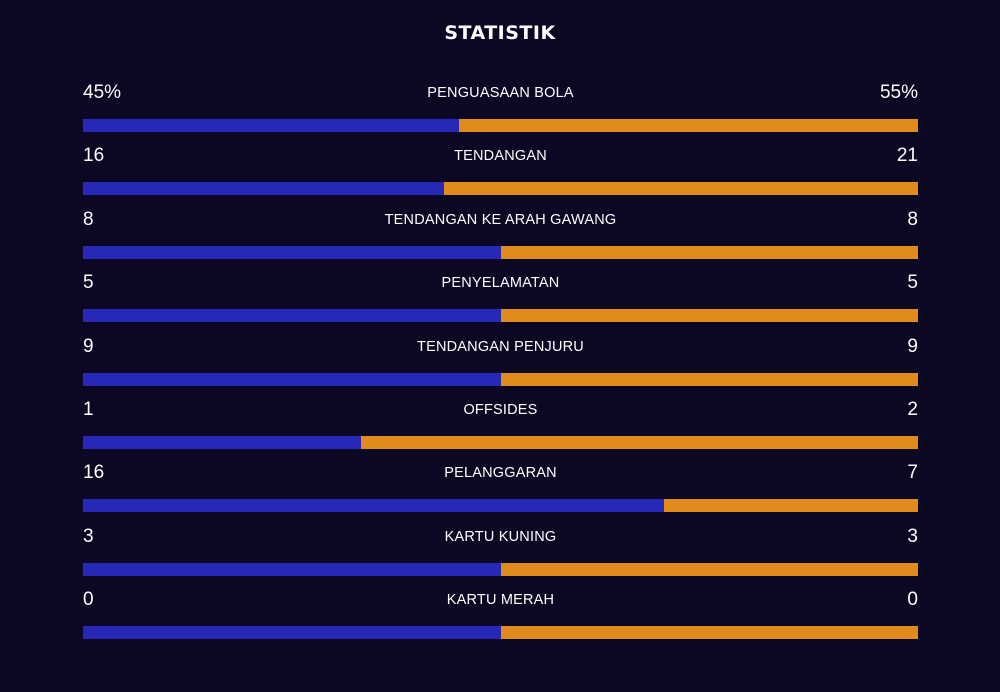  I want to click on away-value: 5, so click(912, 283).